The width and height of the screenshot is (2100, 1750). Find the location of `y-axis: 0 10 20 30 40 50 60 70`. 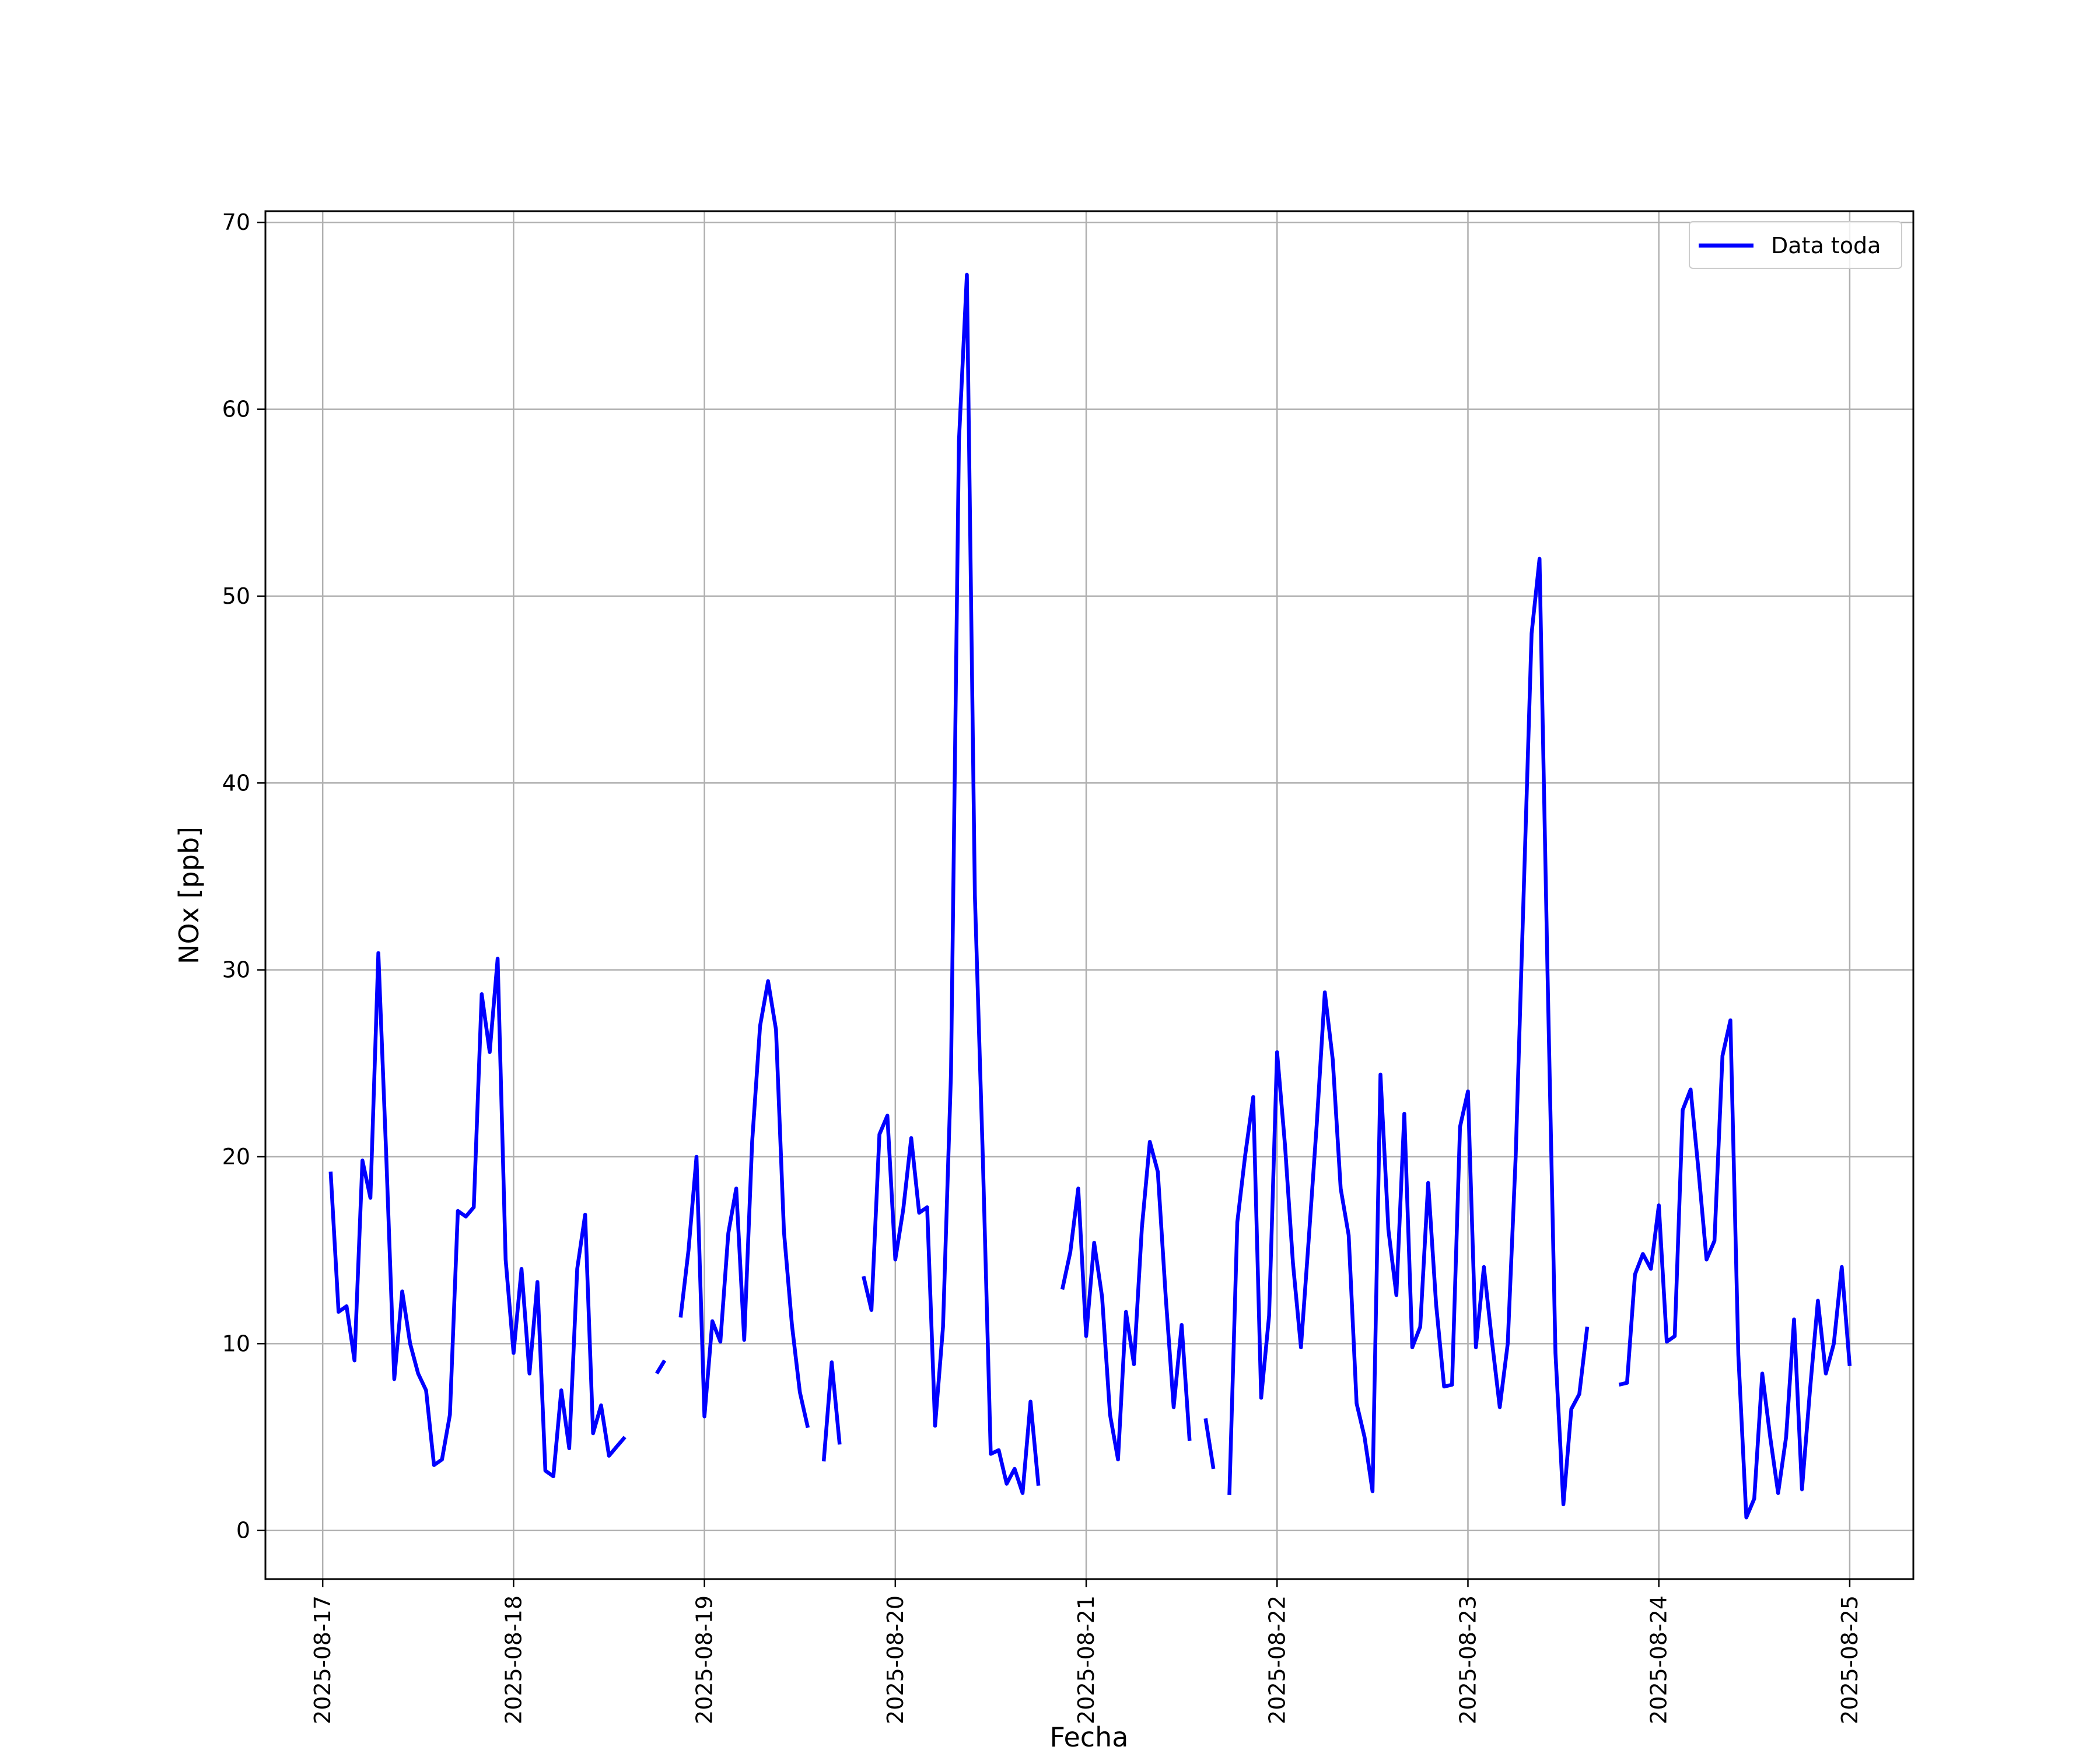

y-axis: 0 10 20 30 40 50 60 70 is located at coordinates (243, 876).